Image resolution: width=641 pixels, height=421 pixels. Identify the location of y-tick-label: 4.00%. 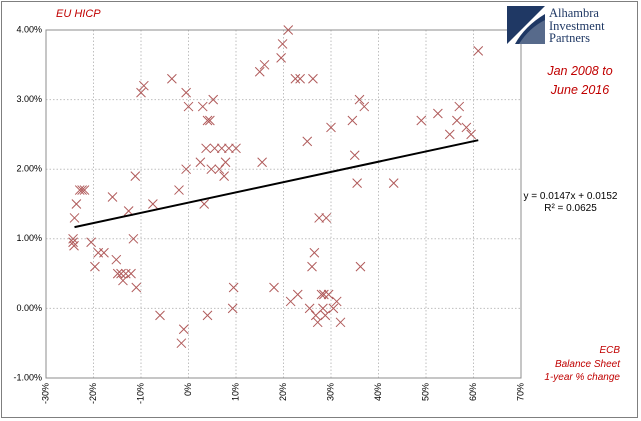
(29, 29).